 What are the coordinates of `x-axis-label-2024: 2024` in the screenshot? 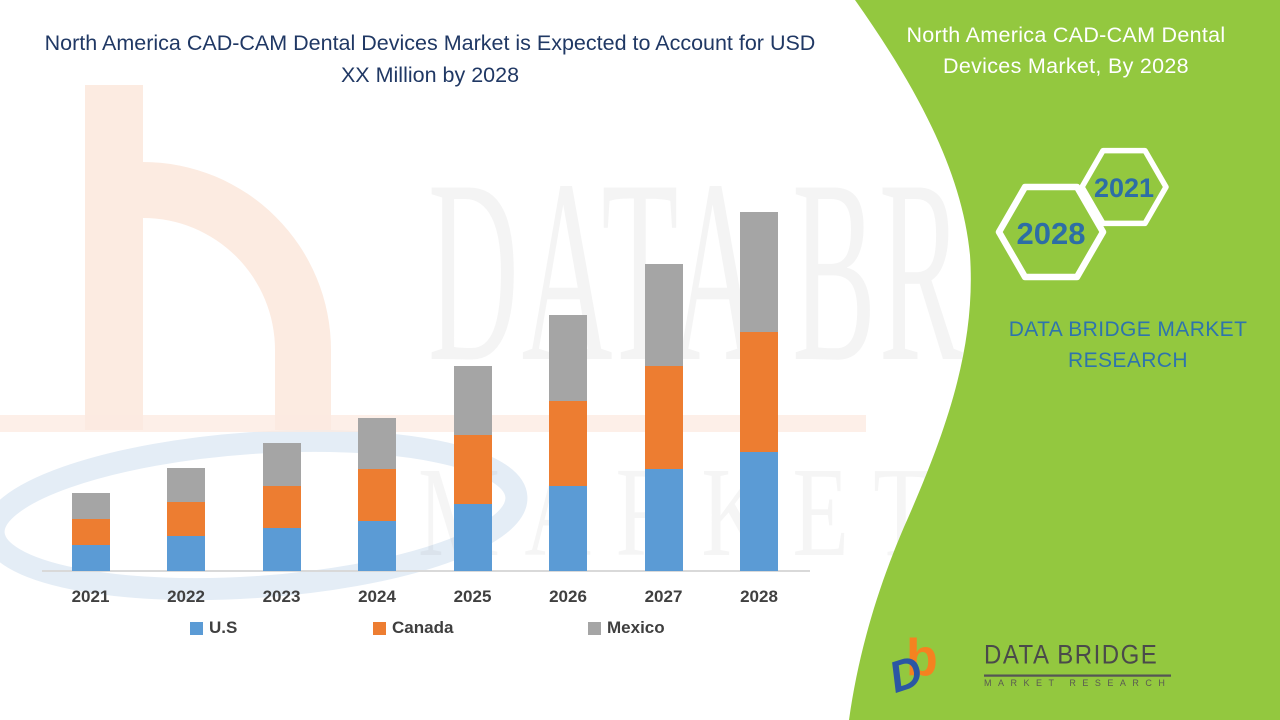 It's located at (377, 596).